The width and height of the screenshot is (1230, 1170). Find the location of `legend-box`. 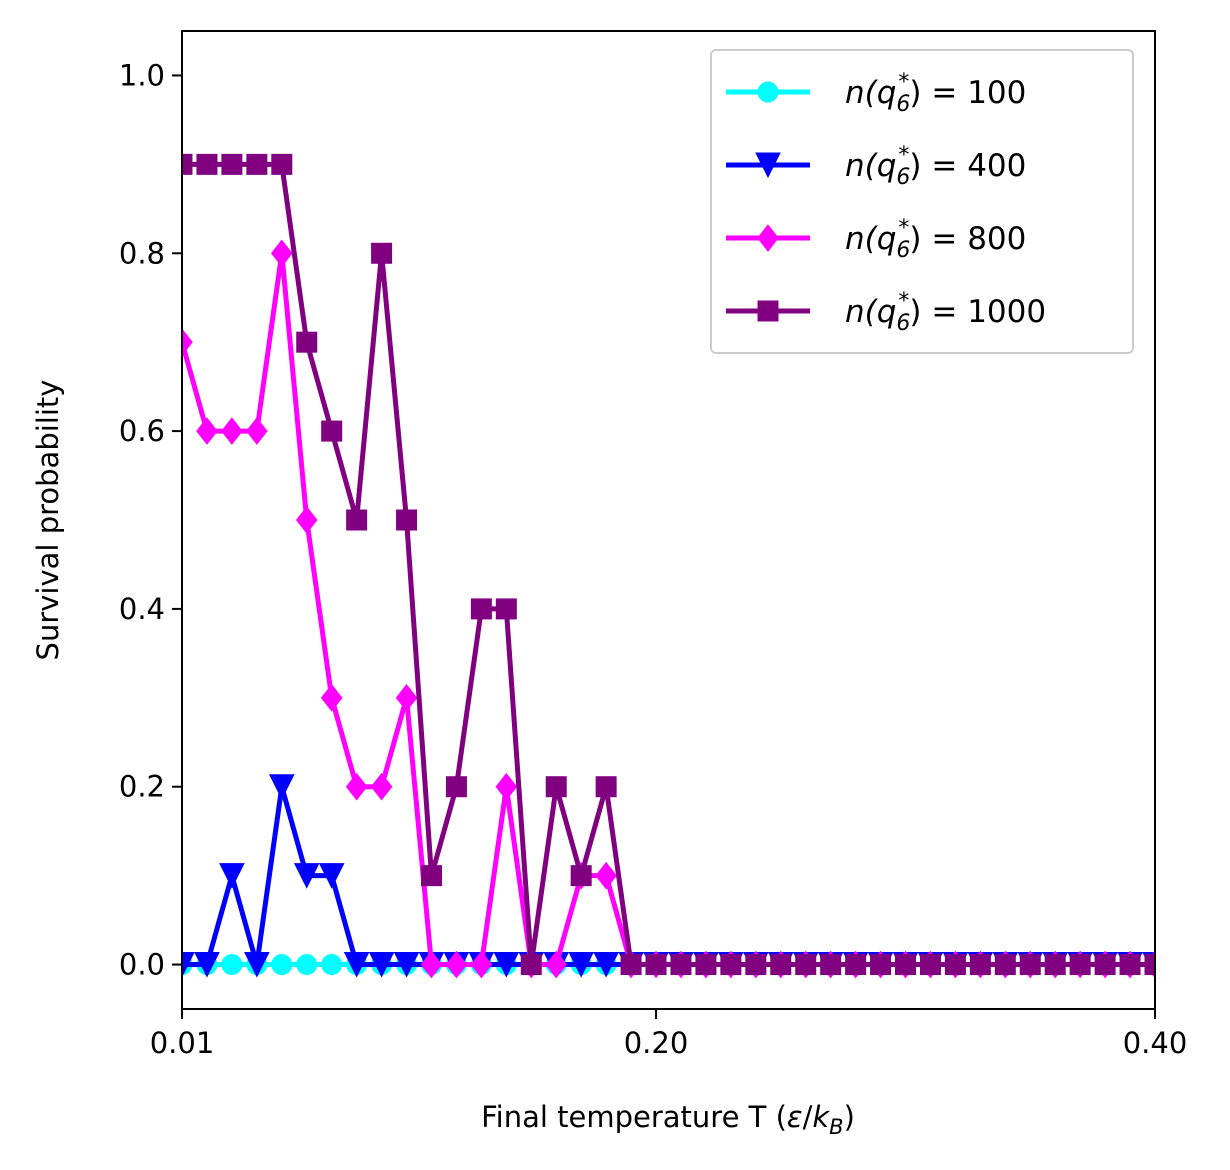

legend-box is located at coordinates (922, 201).